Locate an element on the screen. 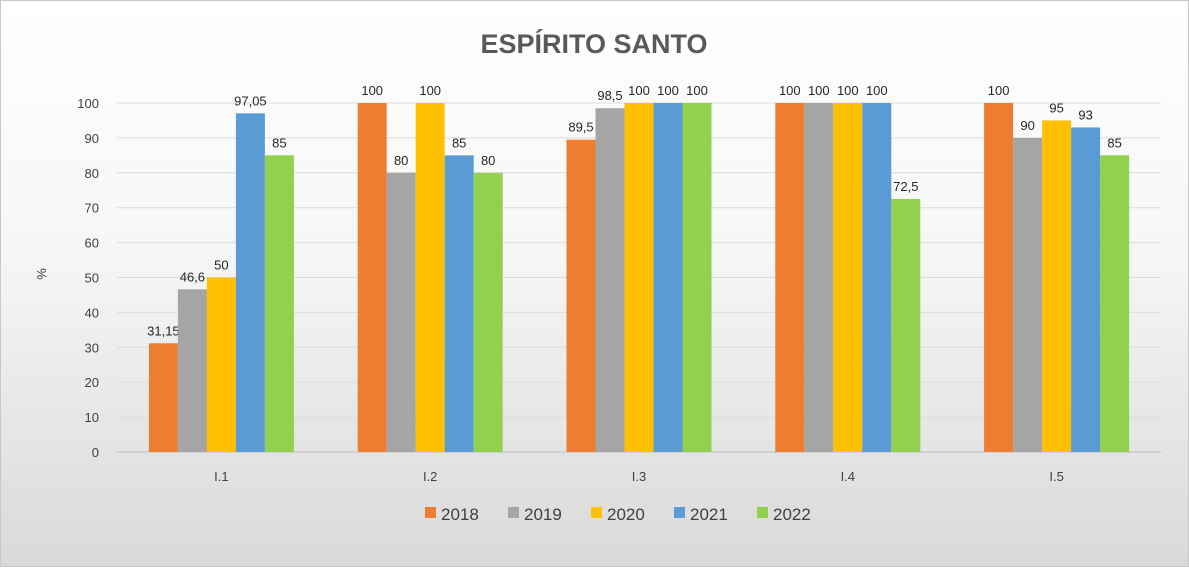 The image size is (1189, 568). x-tick-label: I.3 is located at coordinates (639, 476).